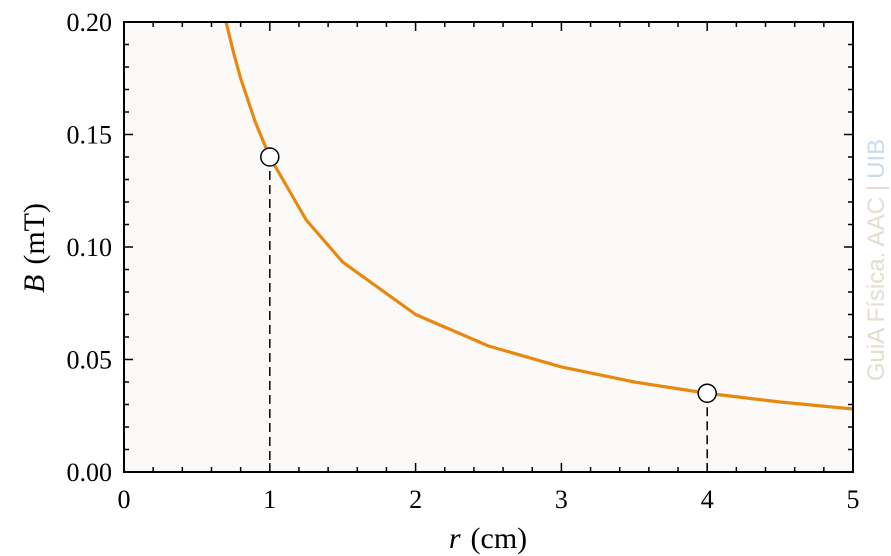 This screenshot has width=891, height=556. What do you see at coordinates (90, 22) in the screenshot?
I see `y-tick-label: 0.20` at bounding box center [90, 22].